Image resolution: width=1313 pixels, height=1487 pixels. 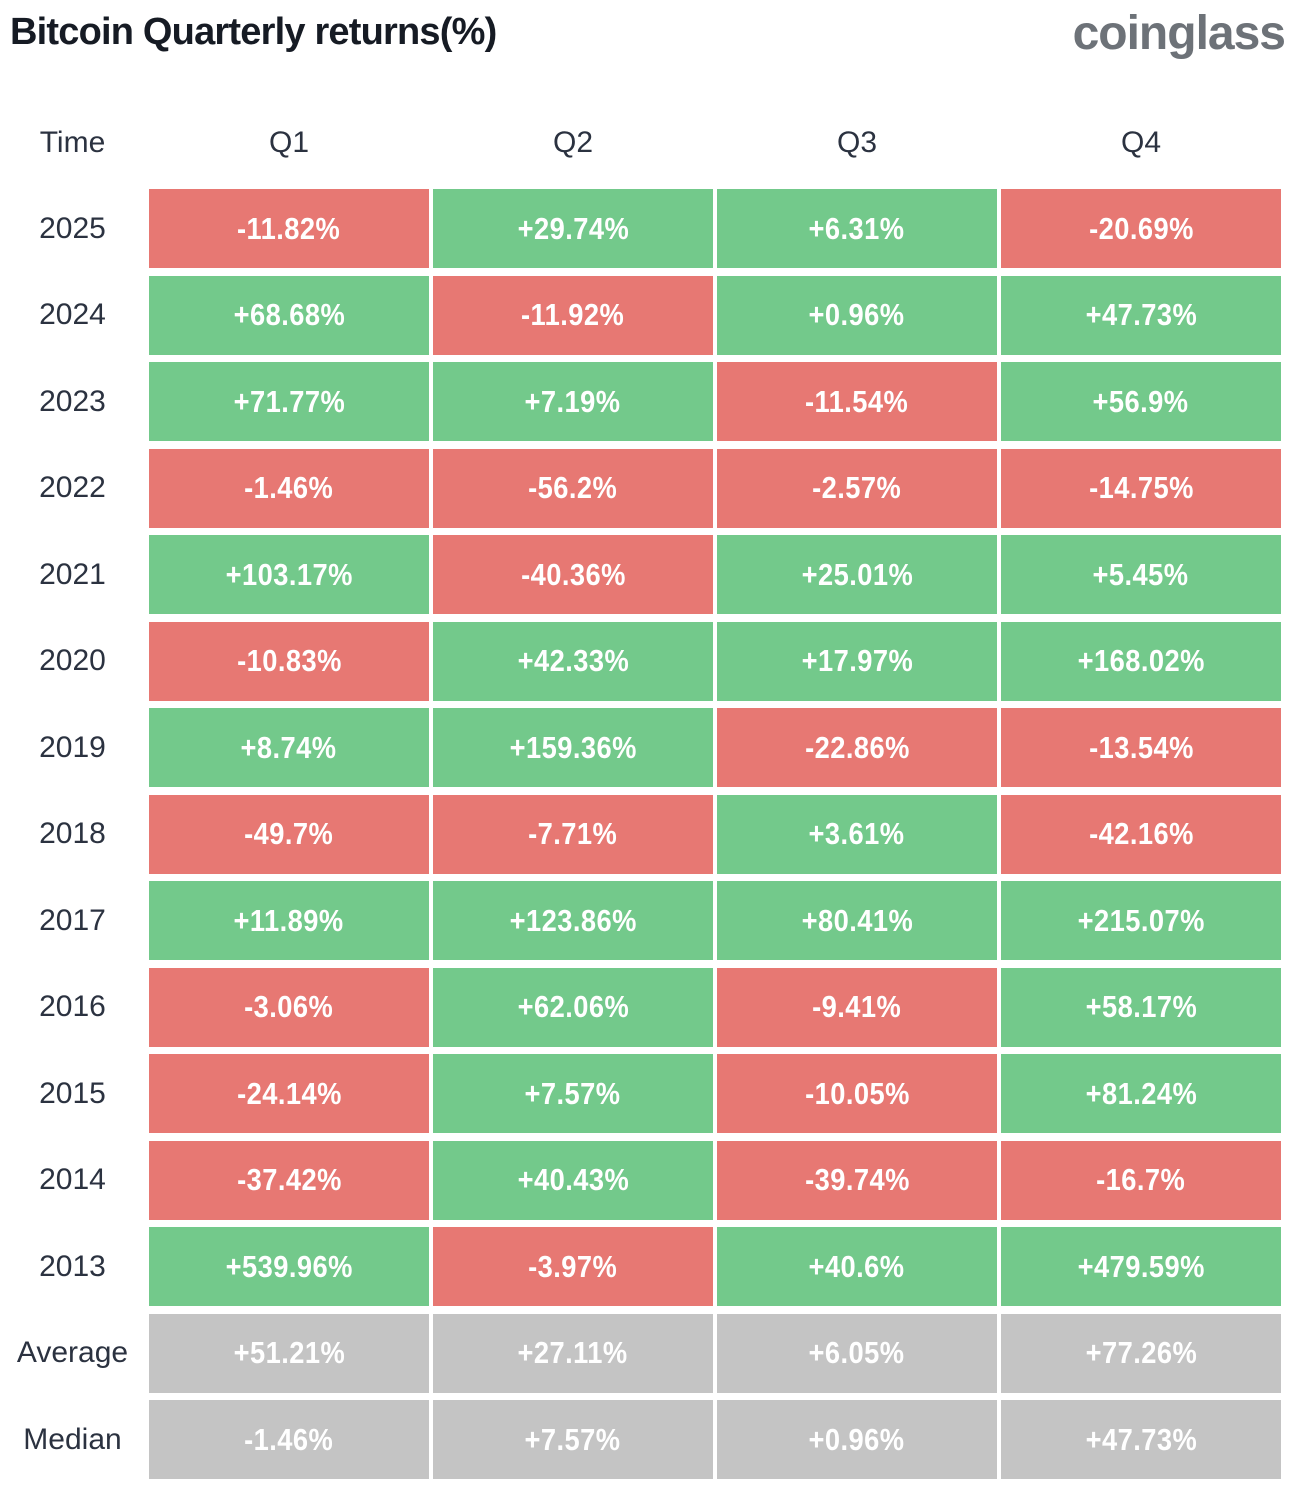 I want to click on return-cell: +51.21%, so click(x=289, y=1353).